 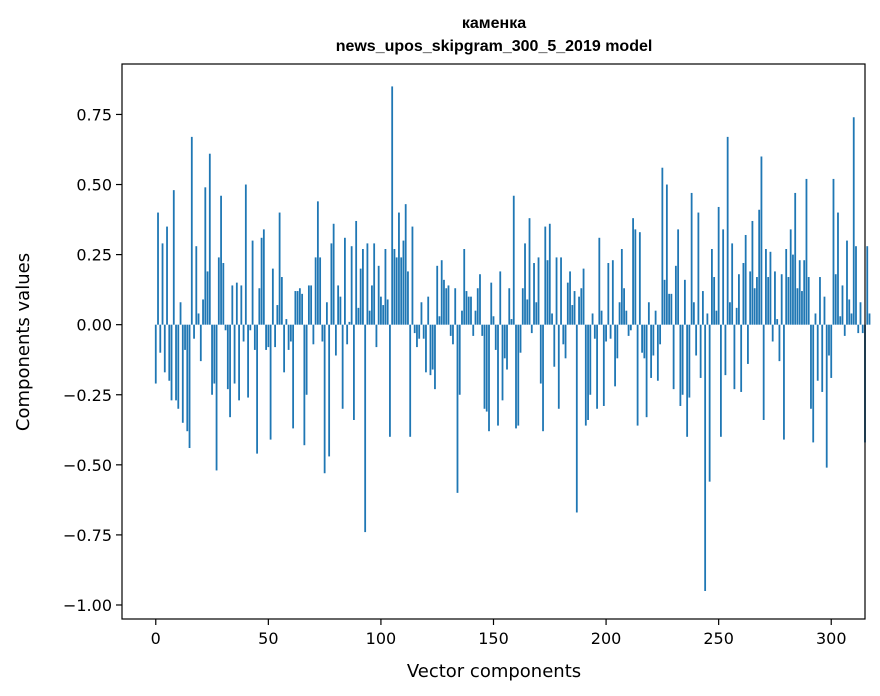 What do you see at coordinates (493, 638) in the screenshot?
I see `x-tick-label: 150` at bounding box center [493, 638].